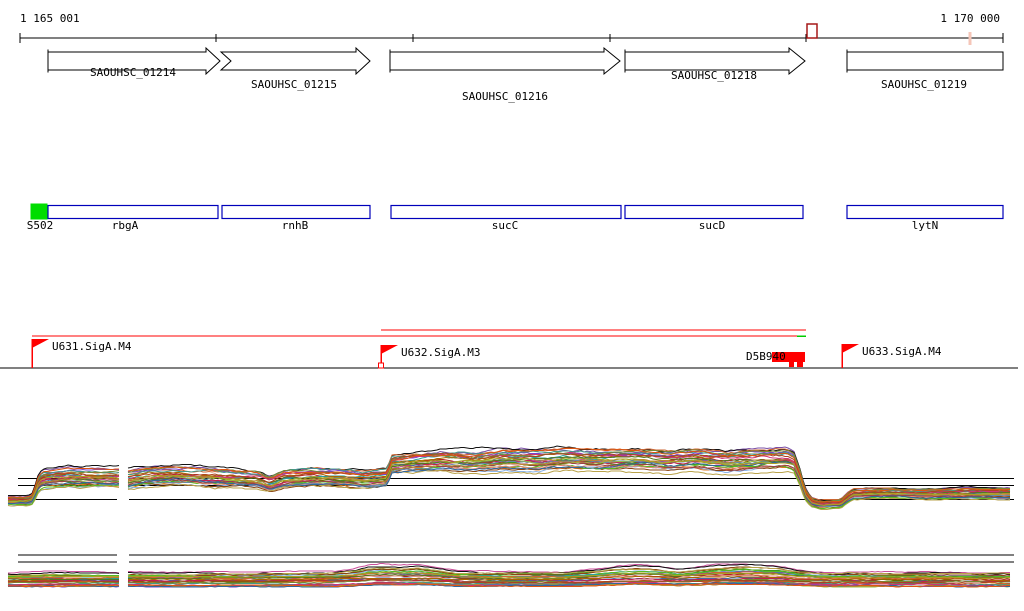 The width and height of the screenshot is (1024, 611). What do you see at coordinates (40, 225) in the screenshot?
I see `feature-label: S502` at bounding box center [40, 225].